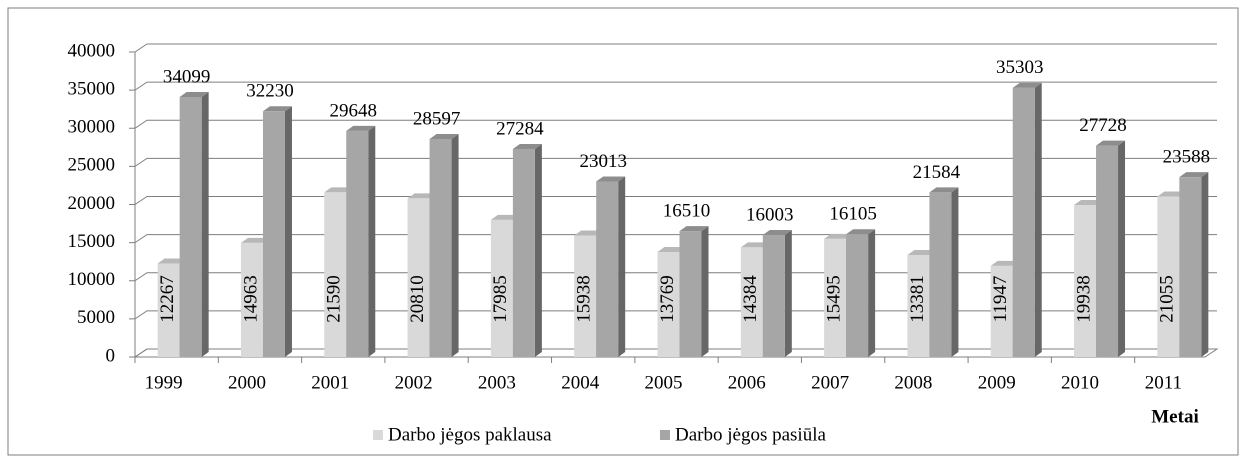  Describe the element at coordinates (92, 241) in the screenshot. I see `y-tick-label: 15000` at that location.